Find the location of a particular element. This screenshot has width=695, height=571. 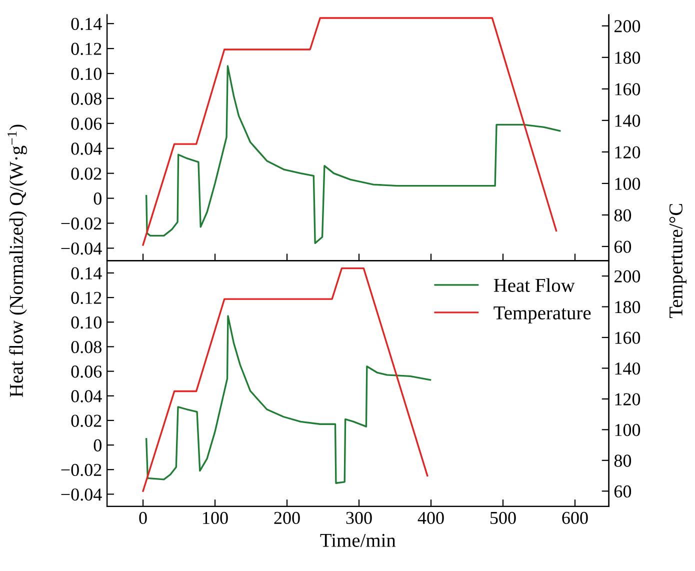

x-tick-label: 100 is located at coordinates (215, 518).